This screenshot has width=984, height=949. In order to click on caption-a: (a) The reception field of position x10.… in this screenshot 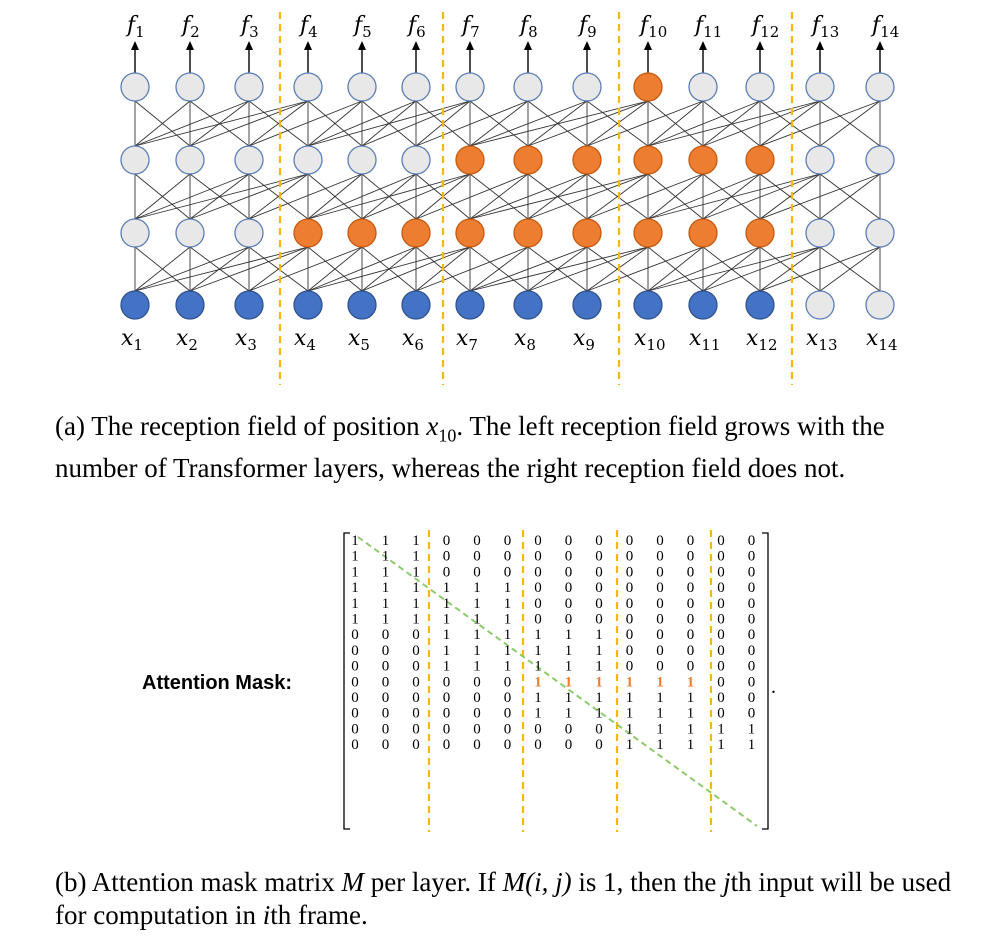, I will do `click(470, 447)`.